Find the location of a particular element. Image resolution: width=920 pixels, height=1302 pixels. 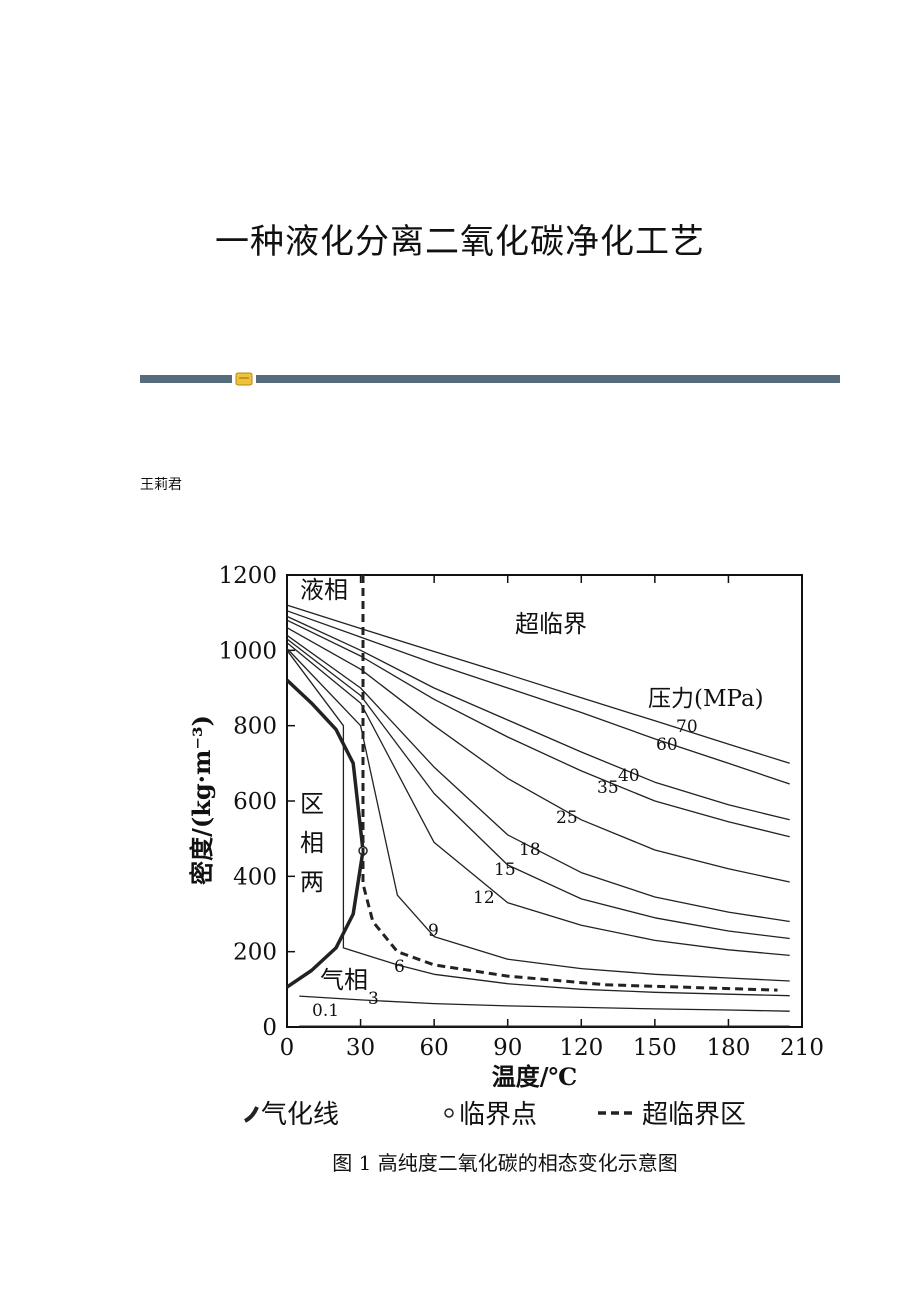

x-tick-label: 210 is located at coordinates (802, 1048).